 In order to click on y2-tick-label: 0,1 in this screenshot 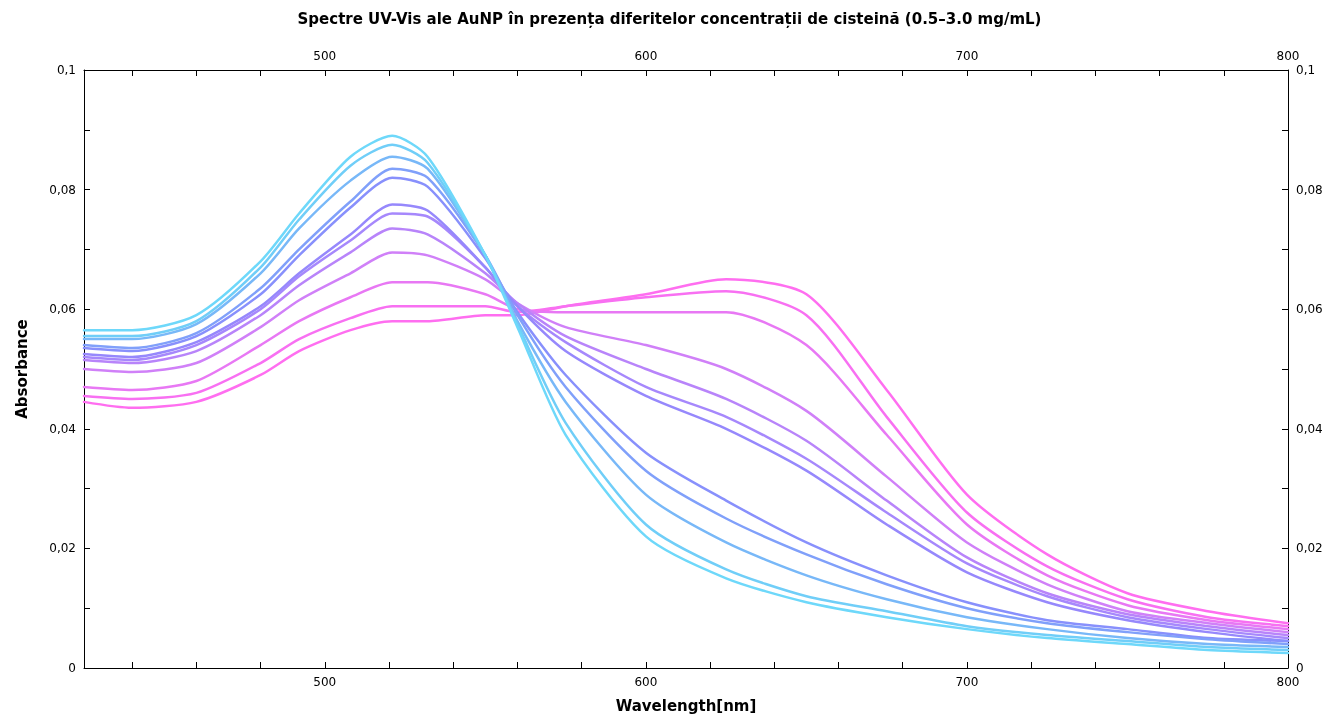, I will do `click(1306, 70)`.